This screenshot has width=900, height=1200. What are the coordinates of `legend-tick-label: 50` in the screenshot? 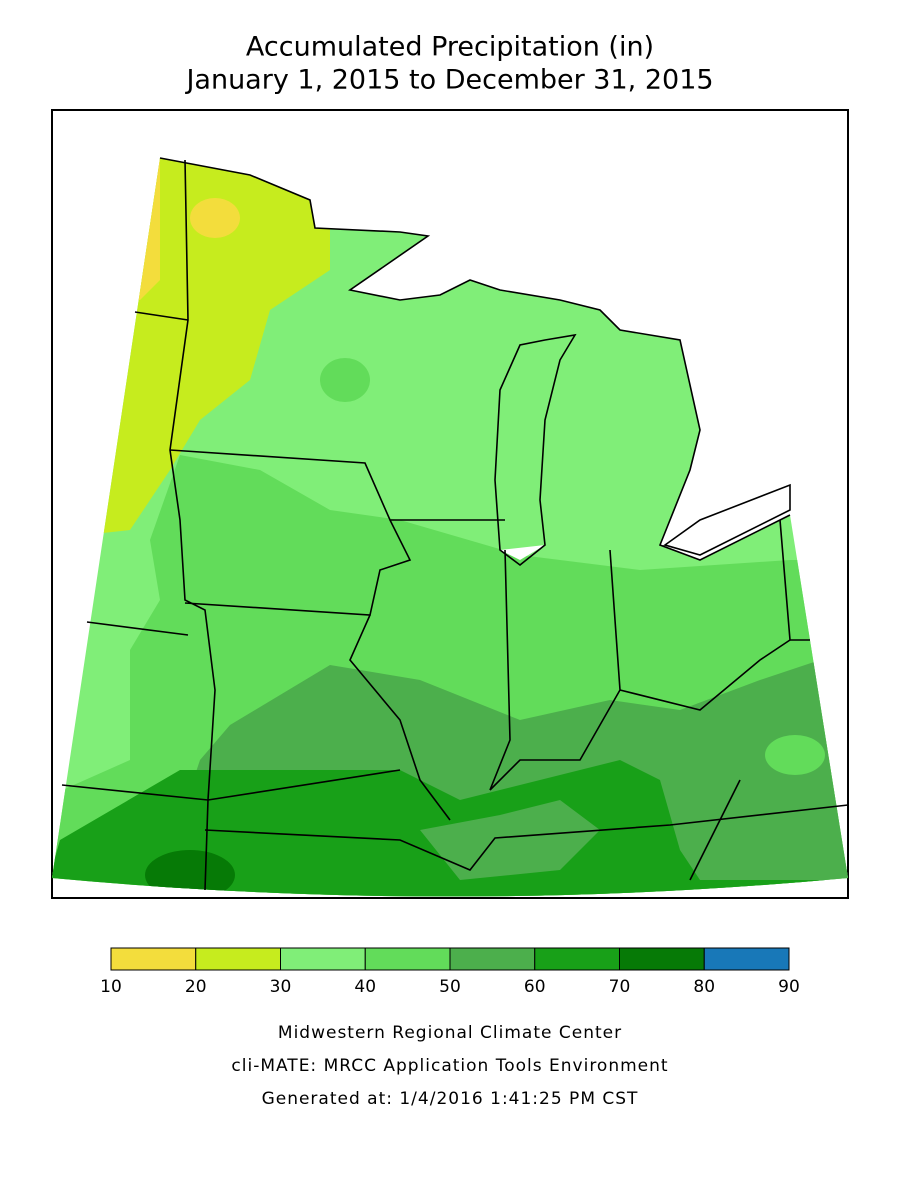 It's located at (450, 987).